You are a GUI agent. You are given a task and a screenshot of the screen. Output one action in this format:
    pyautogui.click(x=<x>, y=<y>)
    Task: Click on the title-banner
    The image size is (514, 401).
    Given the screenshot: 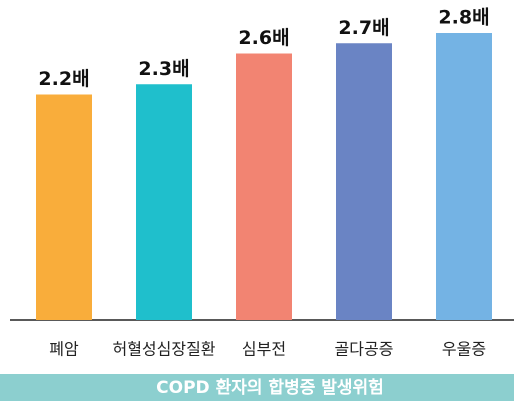 What is the action you would take?
    pyautogui.click(x=257, y=387)
    